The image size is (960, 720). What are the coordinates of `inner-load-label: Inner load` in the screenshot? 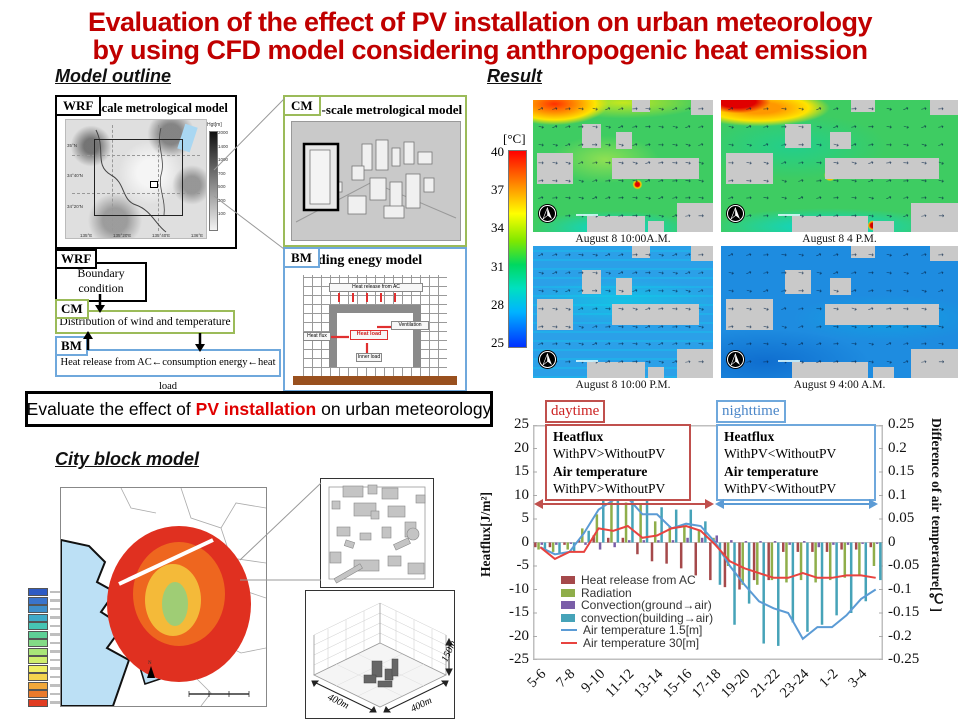 It's located at (369, 357).